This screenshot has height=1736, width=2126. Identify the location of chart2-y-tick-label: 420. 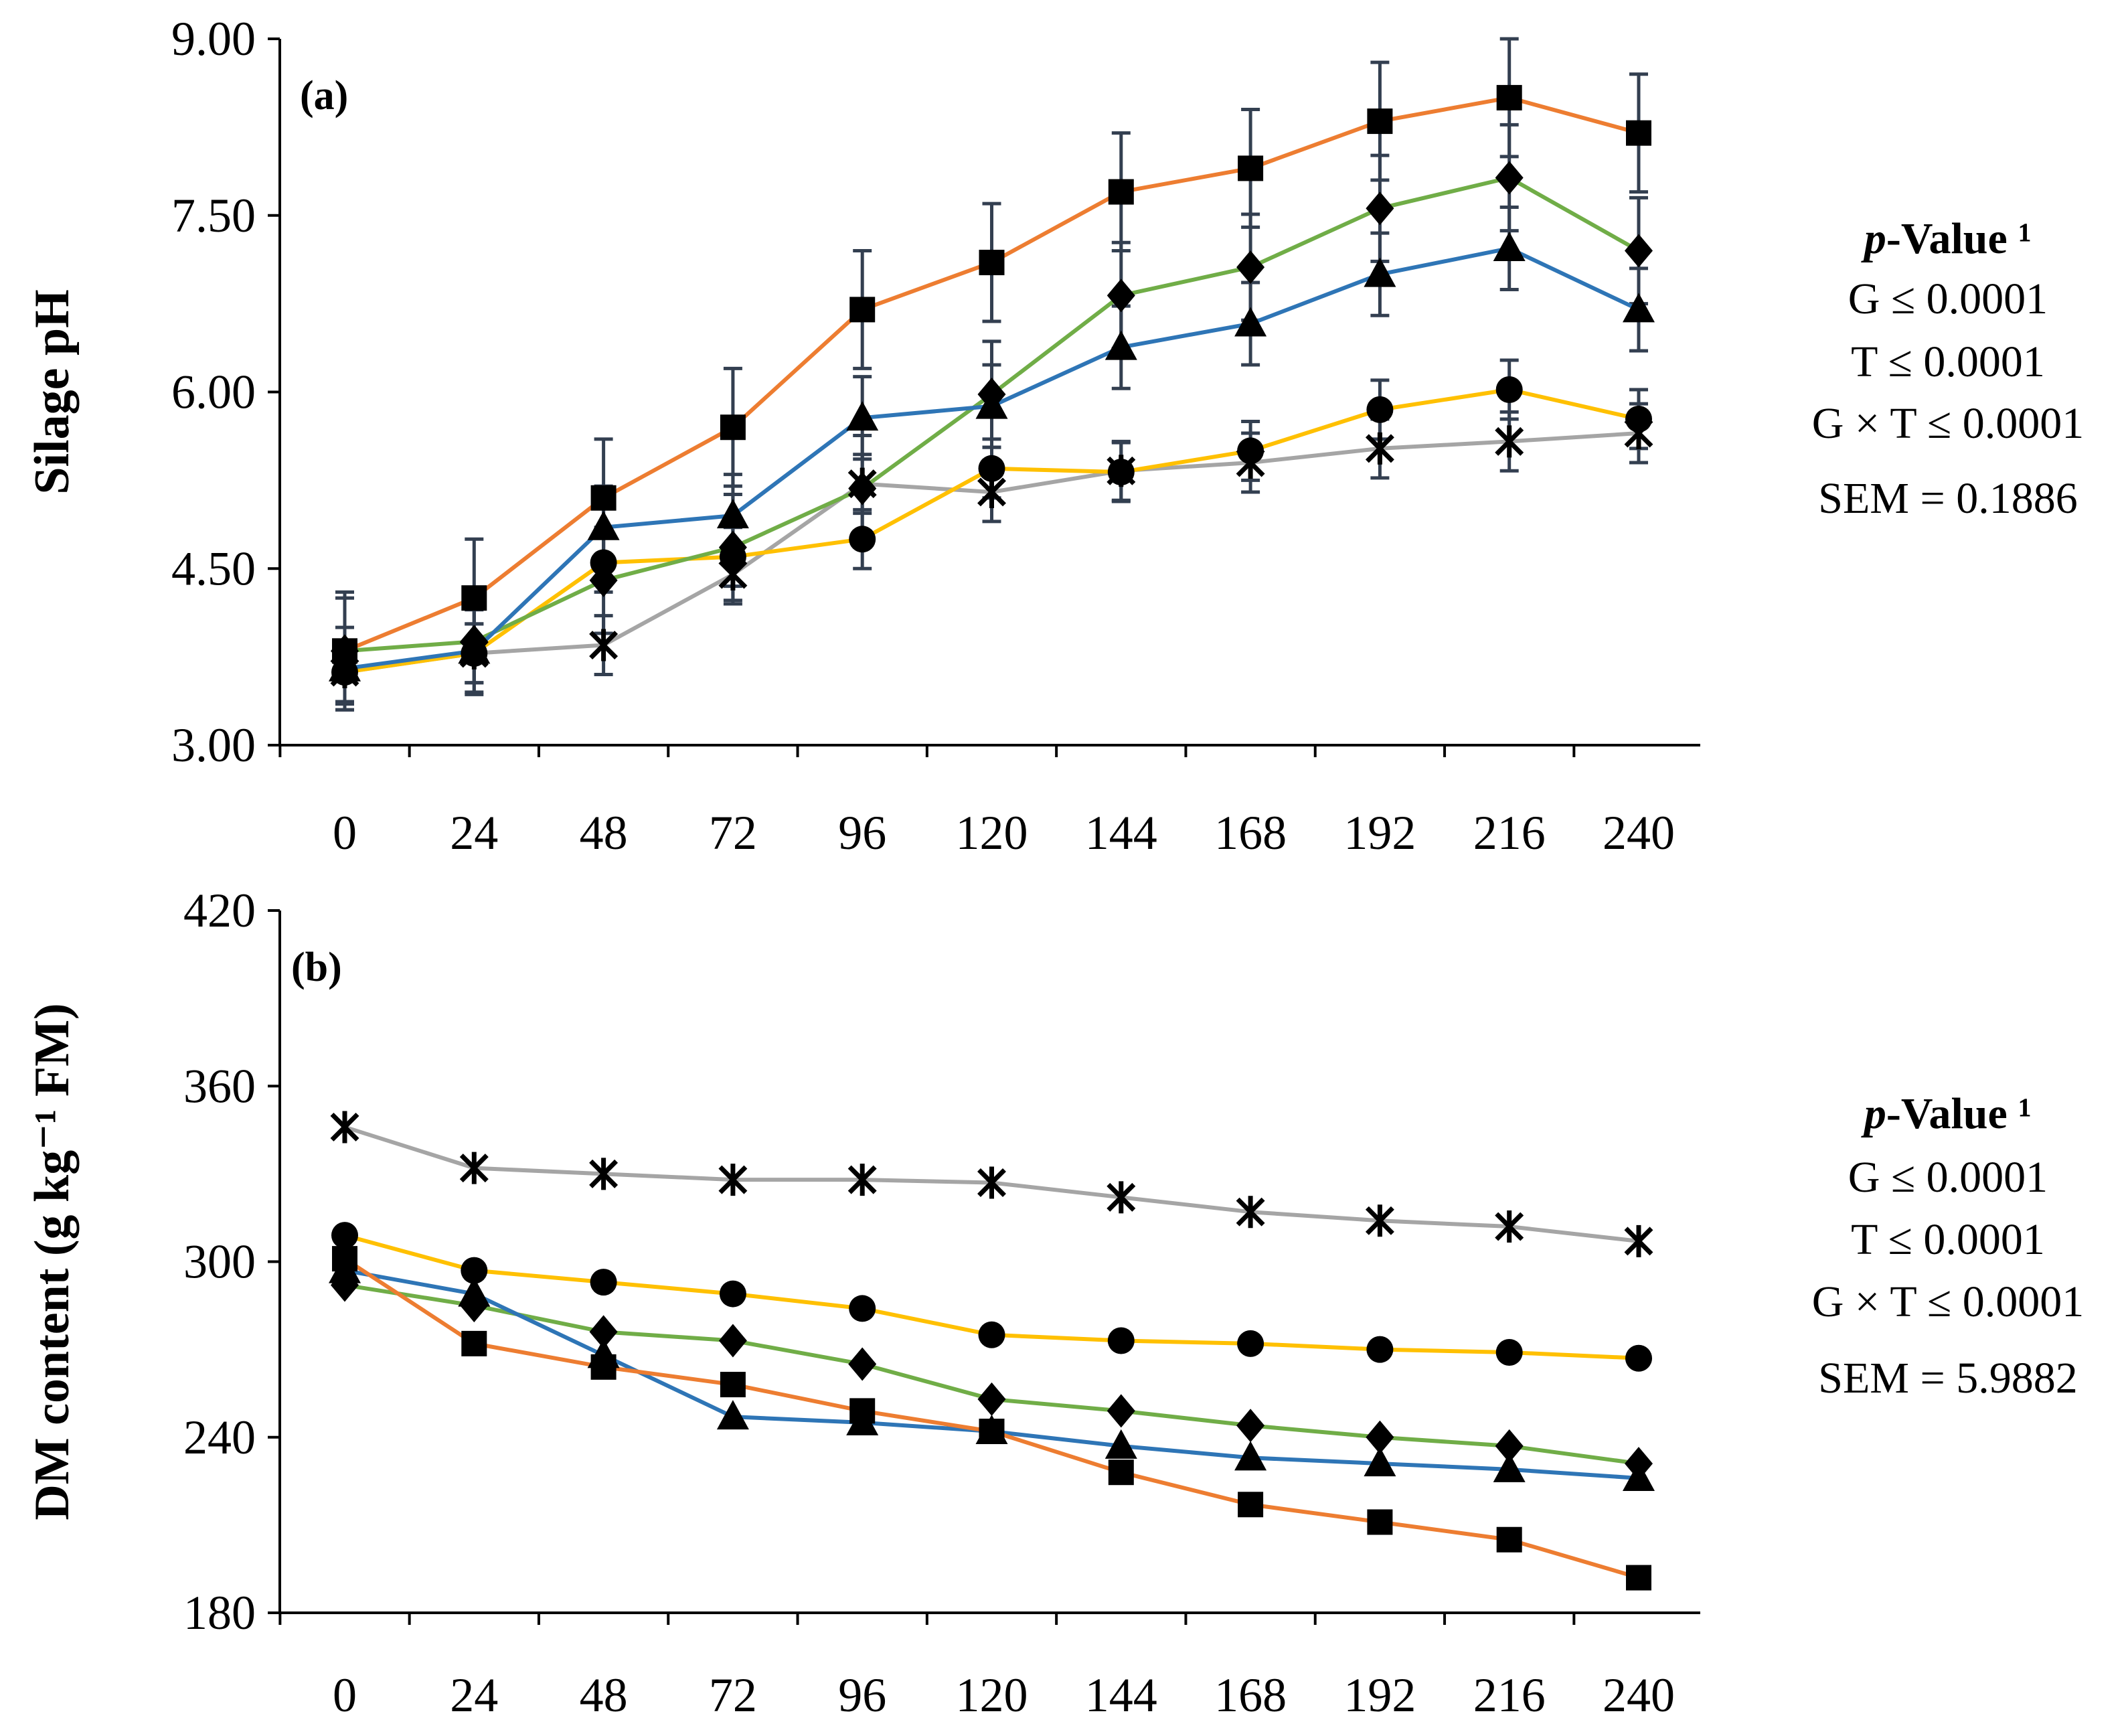
(220, 911).